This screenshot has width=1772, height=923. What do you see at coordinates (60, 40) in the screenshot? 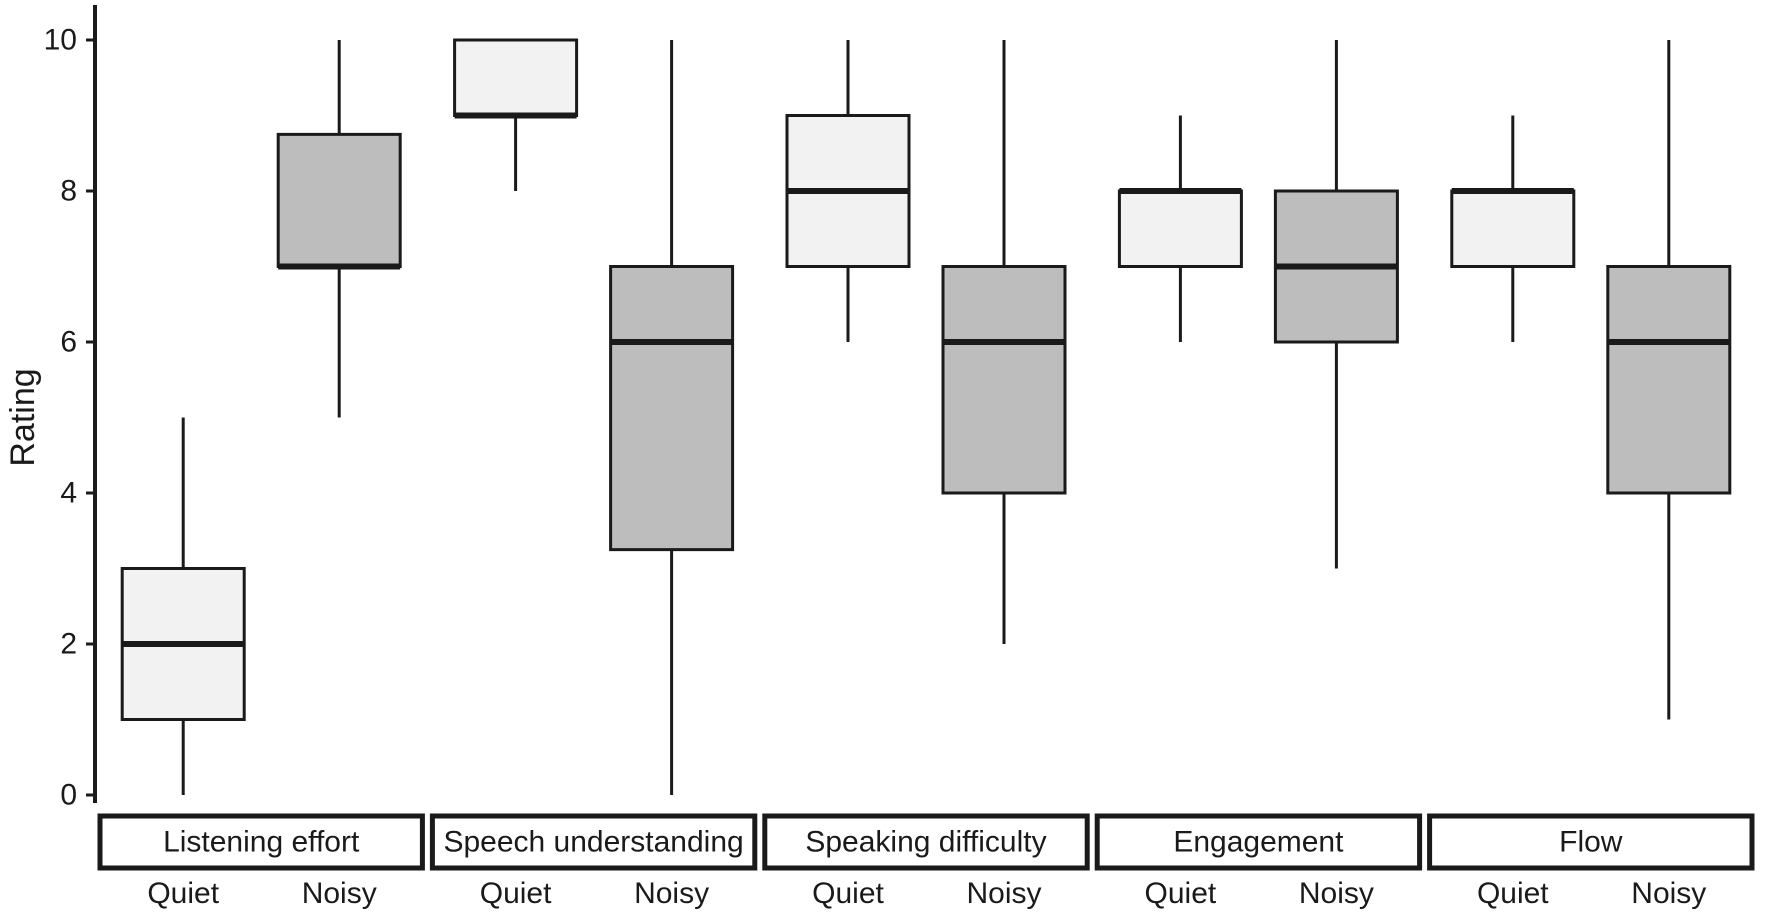
I see `y-tick-label: 10` at bounding box center [60, 40].